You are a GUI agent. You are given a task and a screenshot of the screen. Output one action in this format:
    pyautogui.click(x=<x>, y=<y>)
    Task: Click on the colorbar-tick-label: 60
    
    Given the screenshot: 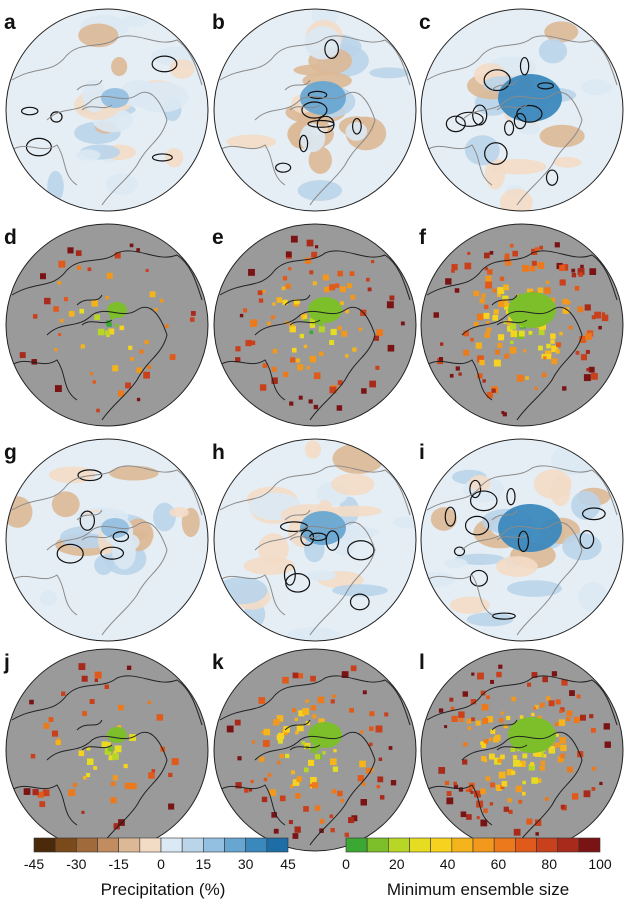 What is the action you would take?
    pyautogui.click(x=499, y=864)
    